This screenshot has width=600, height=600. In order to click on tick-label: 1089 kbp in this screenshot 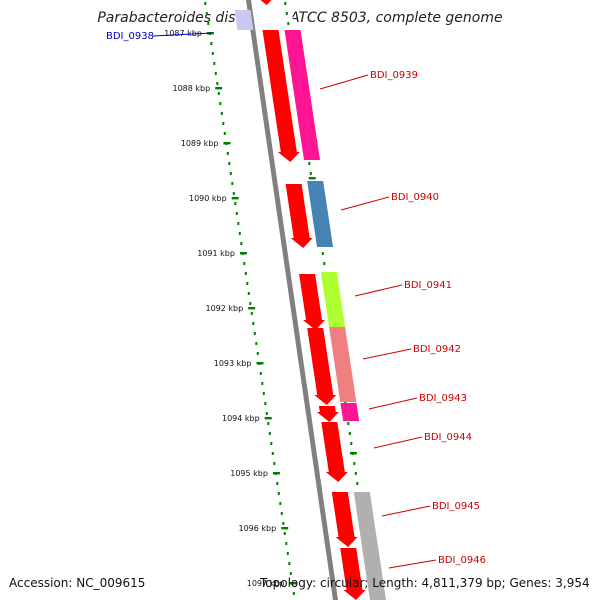, I will do `click(200, 143)`.